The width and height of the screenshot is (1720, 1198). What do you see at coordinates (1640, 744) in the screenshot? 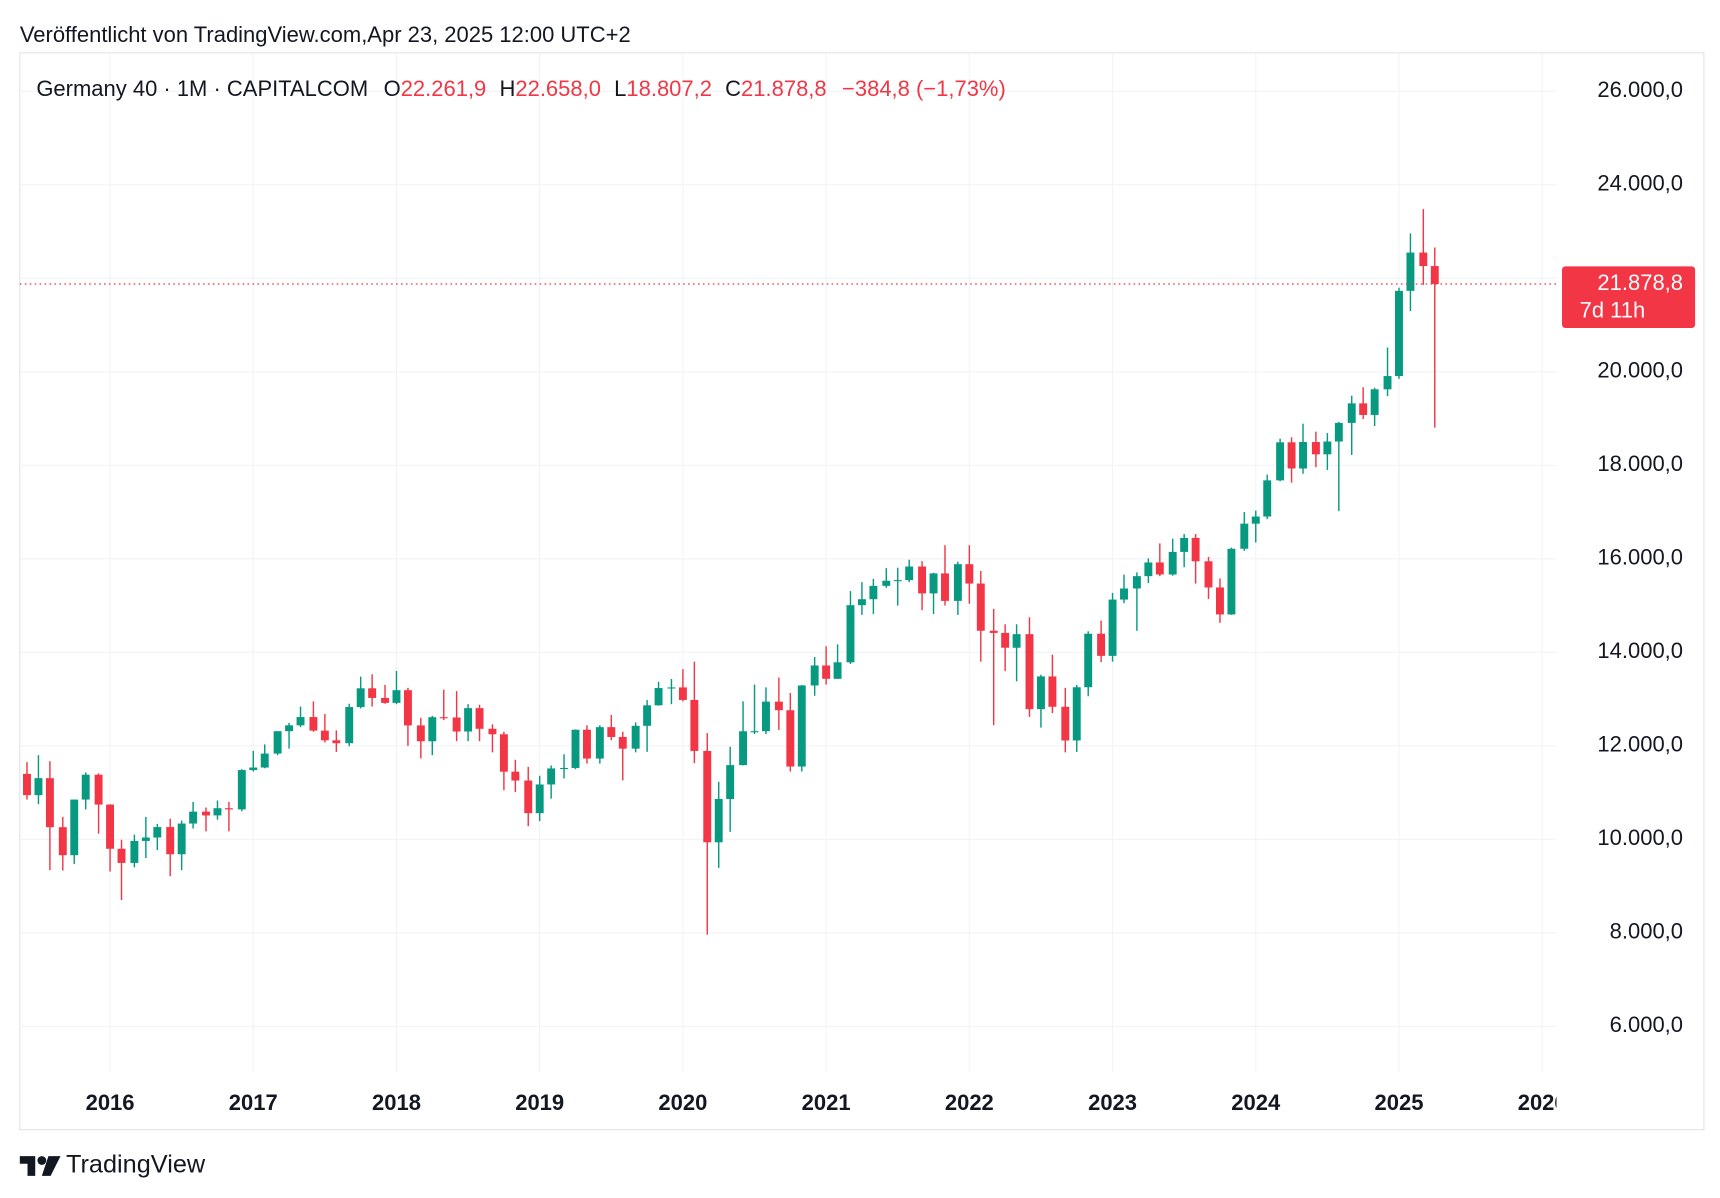
I see `y-tick-label: 12.000,0` at bounding box center [1640, 744].